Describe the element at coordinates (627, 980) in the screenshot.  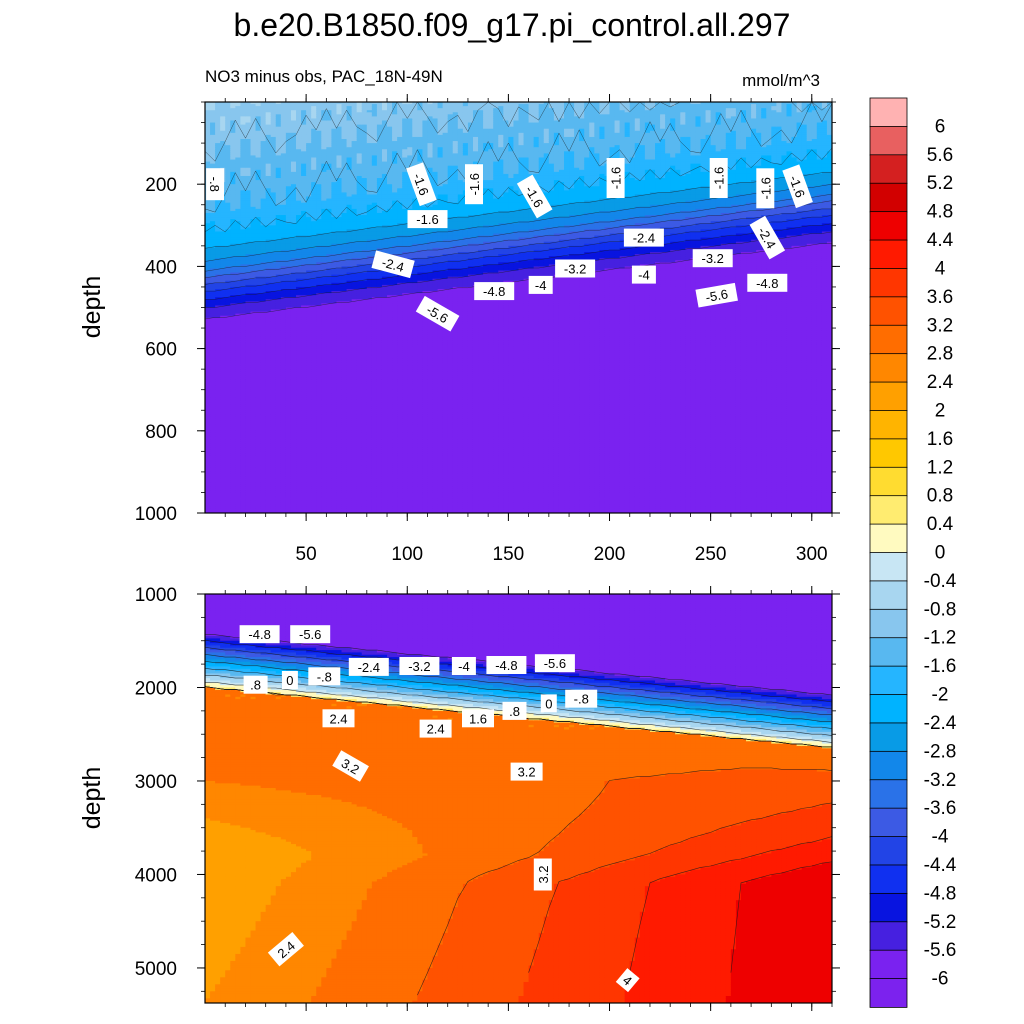
I see `lower-contour-label: 4` at that location.